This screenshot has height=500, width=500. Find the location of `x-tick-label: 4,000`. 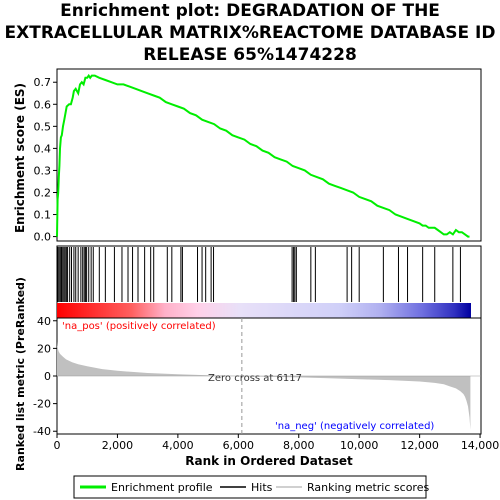

x-tick-label: 4,000 is located at coordinates (178, 445).